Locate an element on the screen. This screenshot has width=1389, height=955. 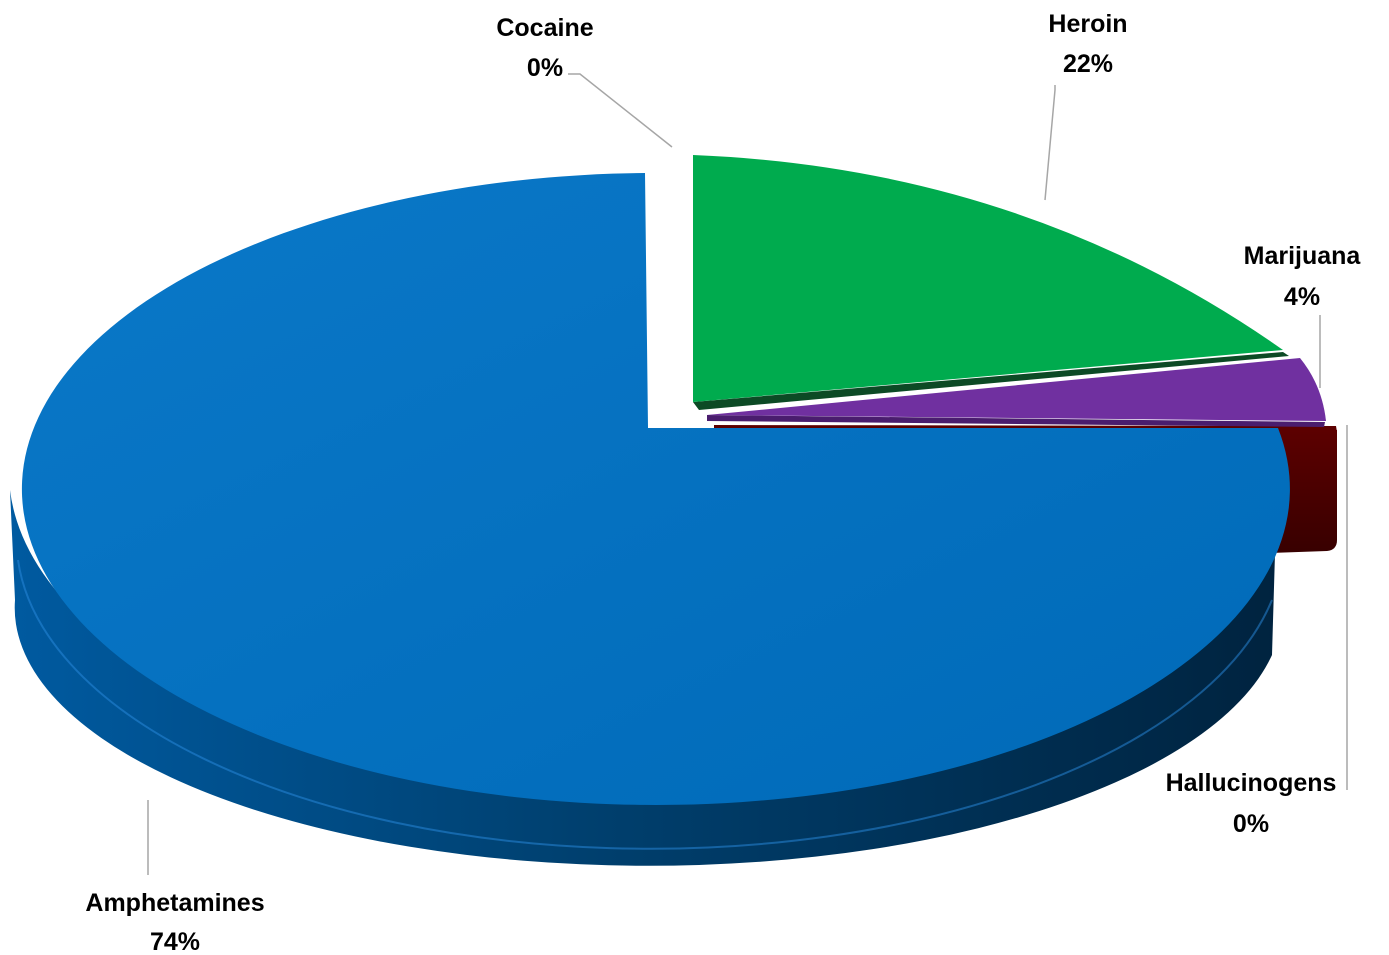
label-marijuana-name: Marijuana is located at coordinates (1303, 256).